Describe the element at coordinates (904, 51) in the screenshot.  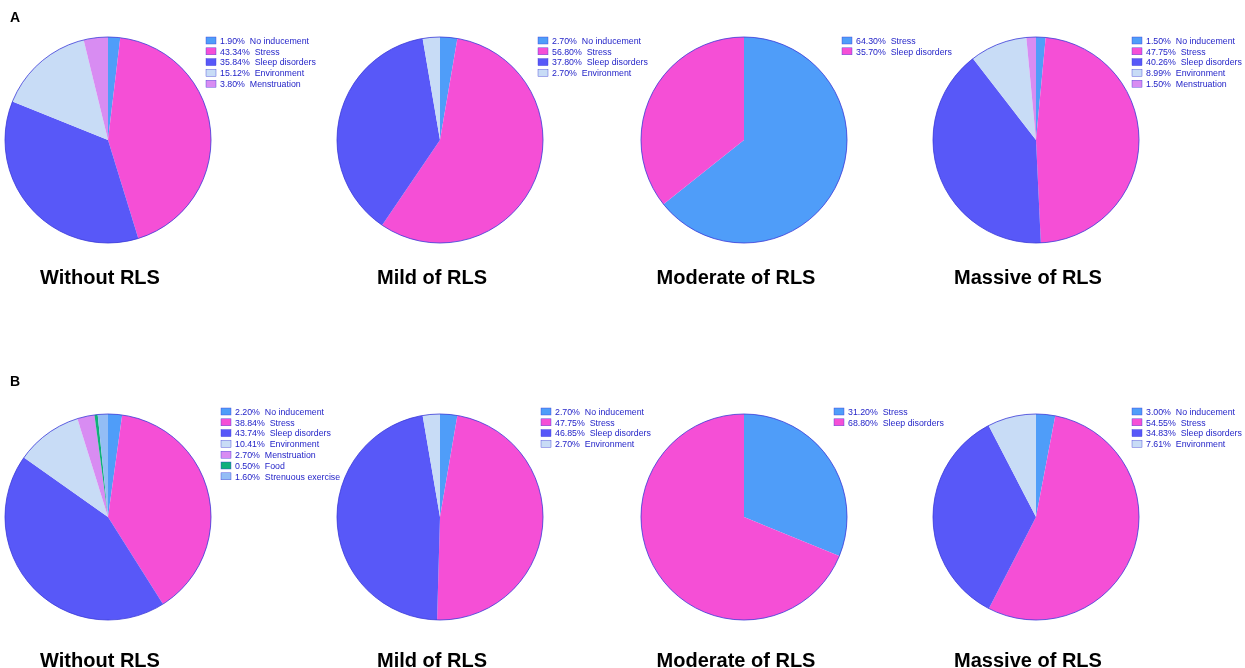
I see `legend-label: 35.70% Sleep disorders` at that location.